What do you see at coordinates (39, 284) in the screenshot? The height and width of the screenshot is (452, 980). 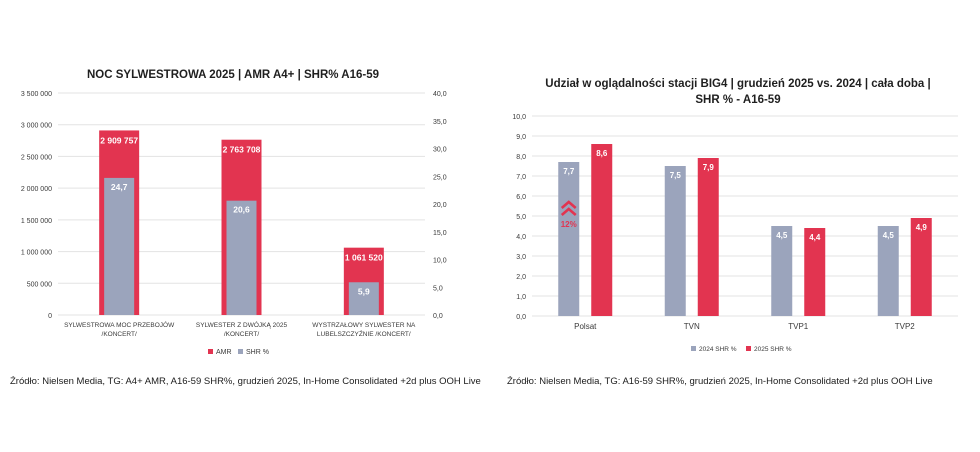 I see `y-tick-left: 500 000` at bounding box center [39, 284].